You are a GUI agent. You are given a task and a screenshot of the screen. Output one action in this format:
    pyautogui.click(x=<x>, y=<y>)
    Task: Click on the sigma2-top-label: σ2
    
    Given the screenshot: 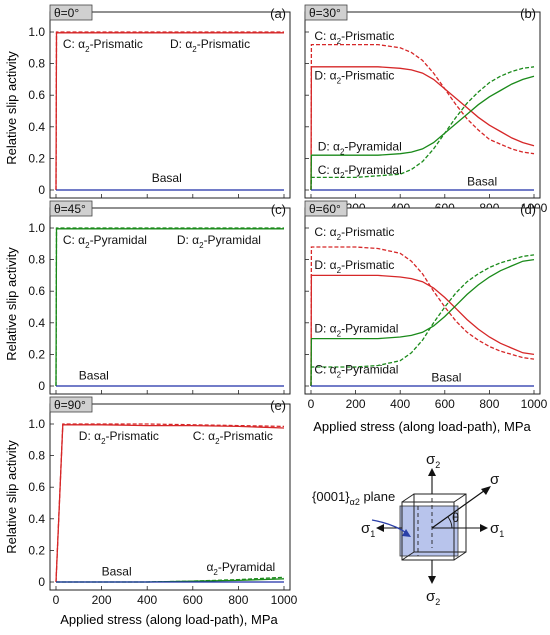 What is the action you would take?
    pyautogui.click(x=433, y=460)
    